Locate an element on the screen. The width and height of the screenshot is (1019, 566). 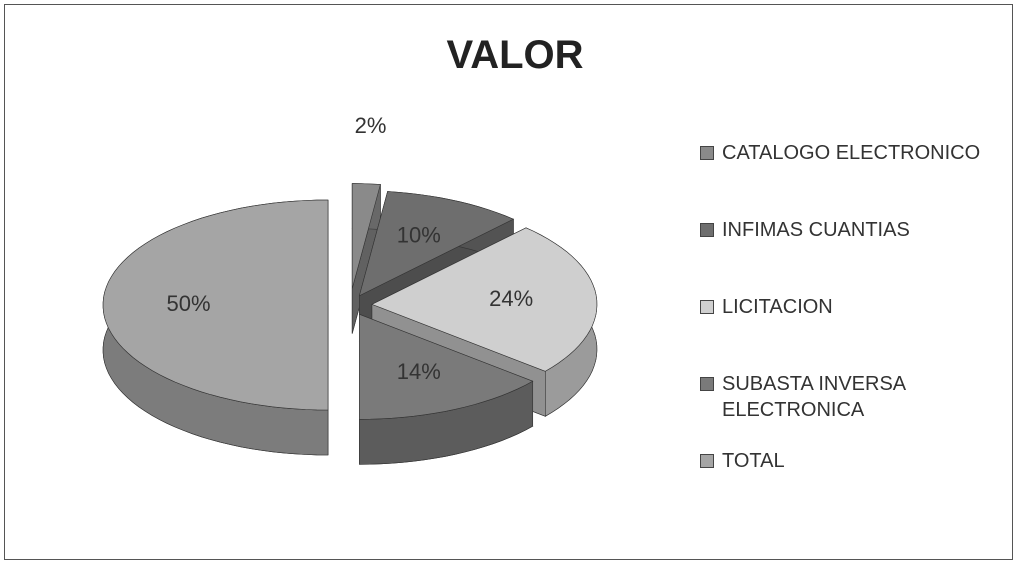
chart-title: VALOR is located at coordinates (514, 55).